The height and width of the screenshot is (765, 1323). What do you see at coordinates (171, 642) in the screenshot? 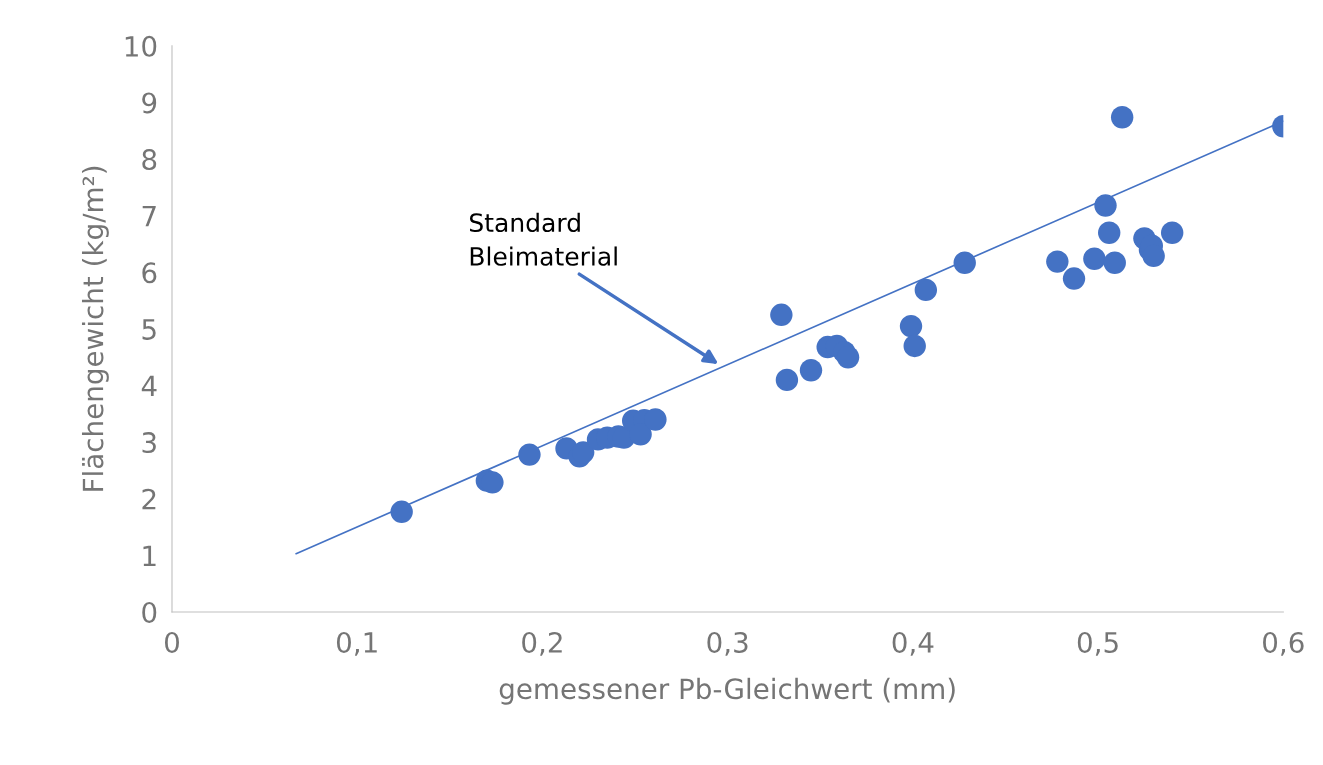
I see `x-tick-label: 0` at bounding box center [171, 642].